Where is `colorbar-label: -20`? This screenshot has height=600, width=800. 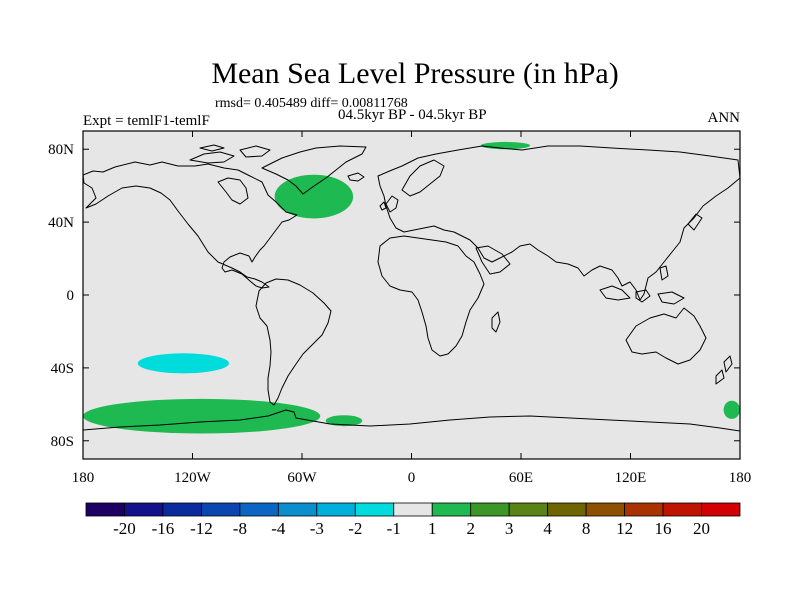 colorbar-label: -20 is located at coordinates (124, 528).